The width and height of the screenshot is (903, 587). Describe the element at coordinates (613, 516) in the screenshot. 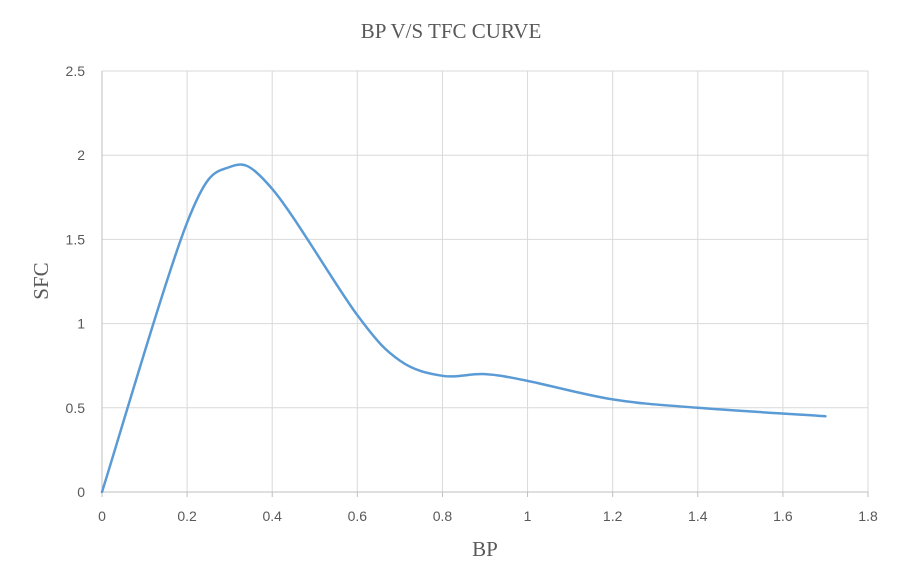

I see `x-tick-label: 1.2` at that location.